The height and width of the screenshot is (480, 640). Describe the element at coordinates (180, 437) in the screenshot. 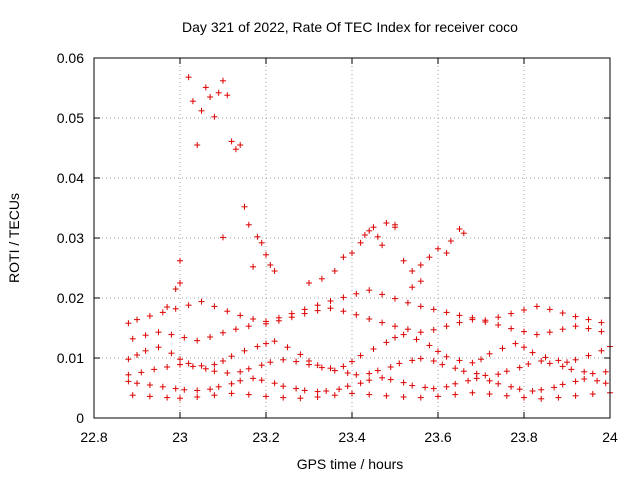

I see `x-tick-label: 23` at that location.